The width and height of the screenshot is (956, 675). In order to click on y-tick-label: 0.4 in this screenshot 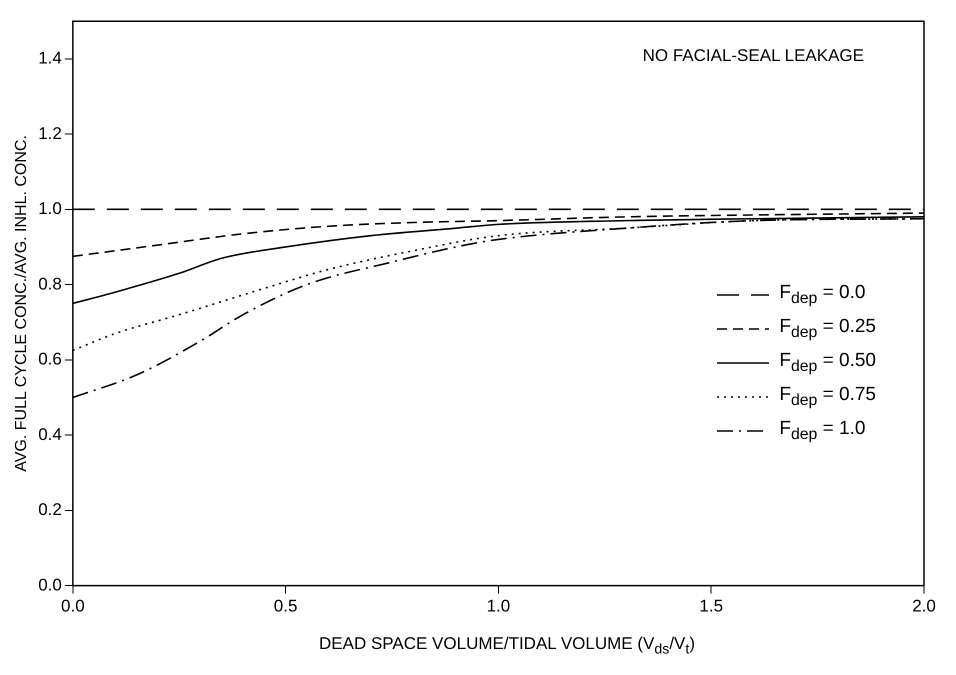, I will do `click(50, 434)`.